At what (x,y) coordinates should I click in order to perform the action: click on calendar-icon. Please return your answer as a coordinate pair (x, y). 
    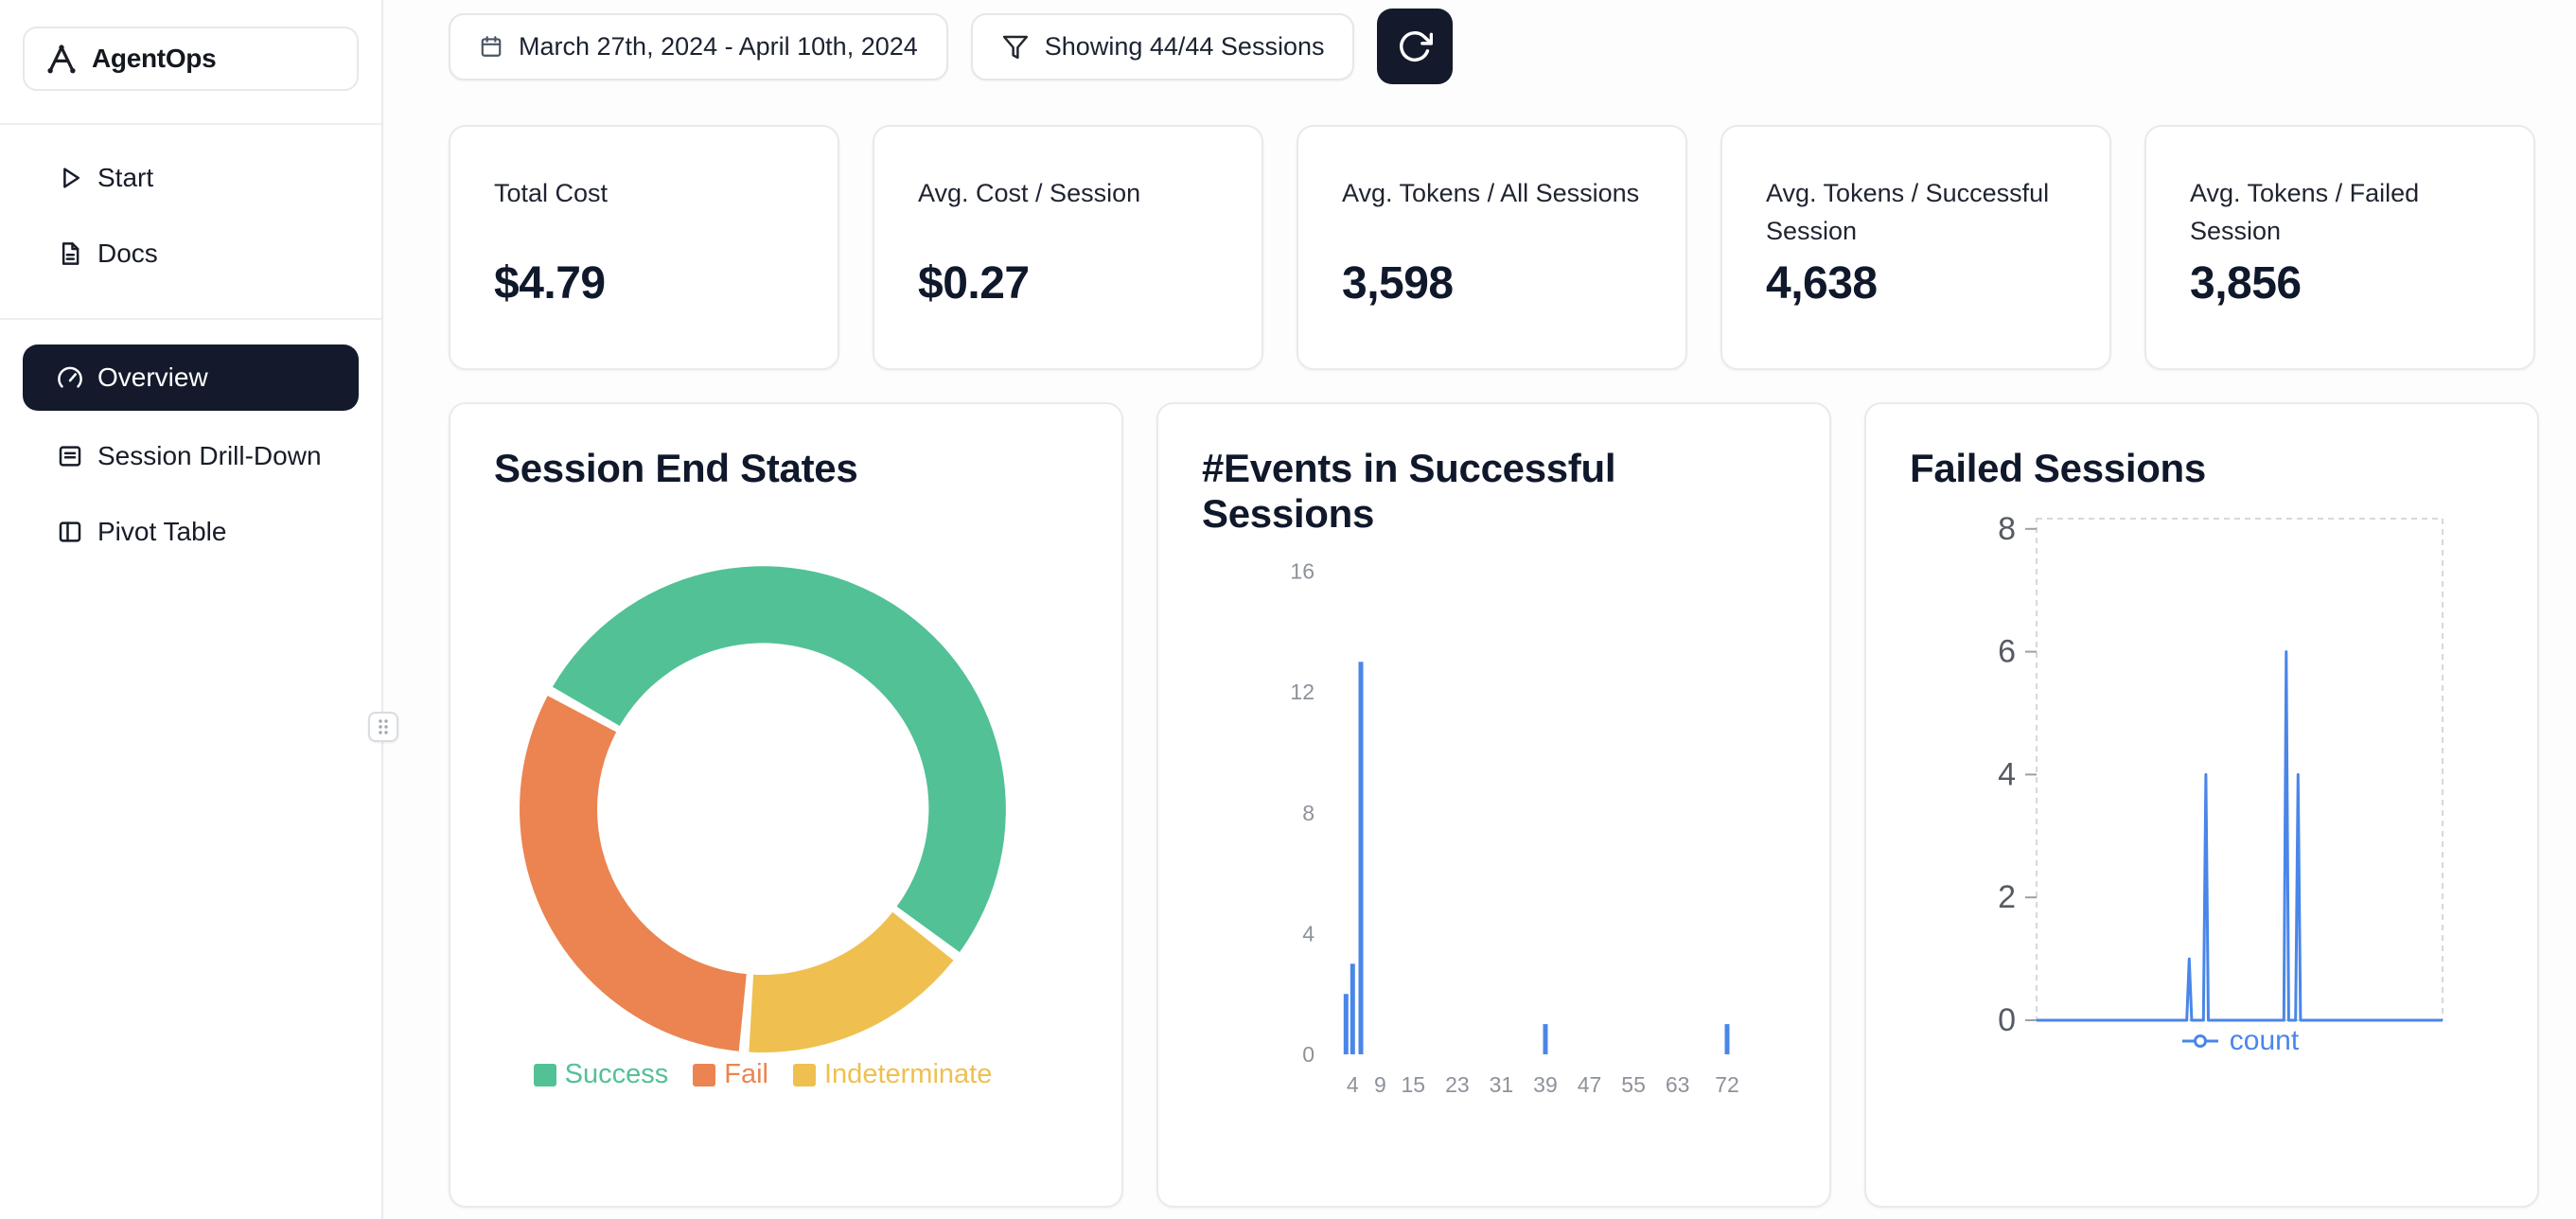
    Looking at the image, I should click on (491, 46).